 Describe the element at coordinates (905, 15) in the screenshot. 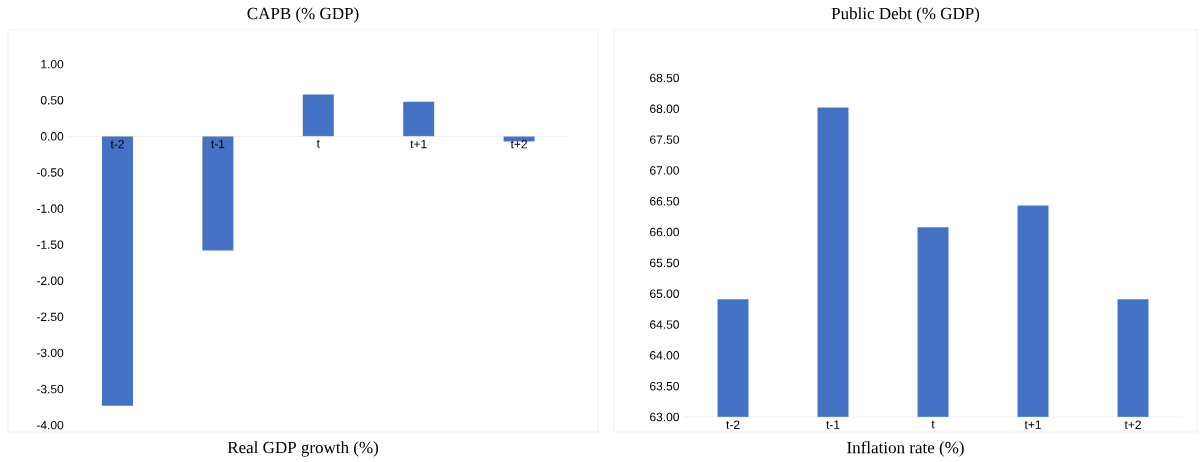

I see `chart-title: Public Debt (% GDP)` at that location.